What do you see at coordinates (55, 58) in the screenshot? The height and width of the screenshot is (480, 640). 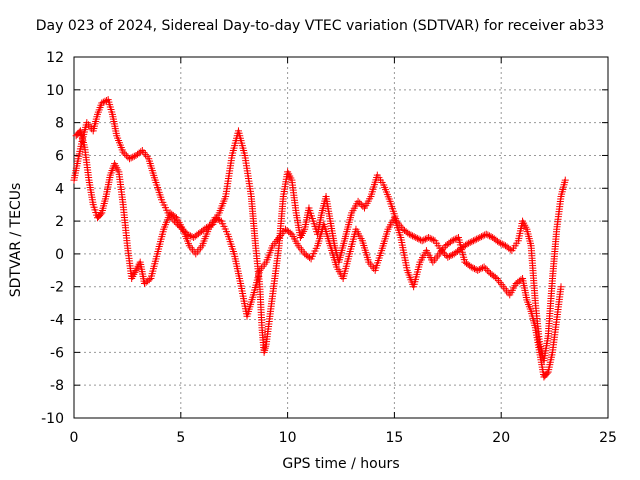 I see `y-tick-label: 12` at bounding box center [55, 58].